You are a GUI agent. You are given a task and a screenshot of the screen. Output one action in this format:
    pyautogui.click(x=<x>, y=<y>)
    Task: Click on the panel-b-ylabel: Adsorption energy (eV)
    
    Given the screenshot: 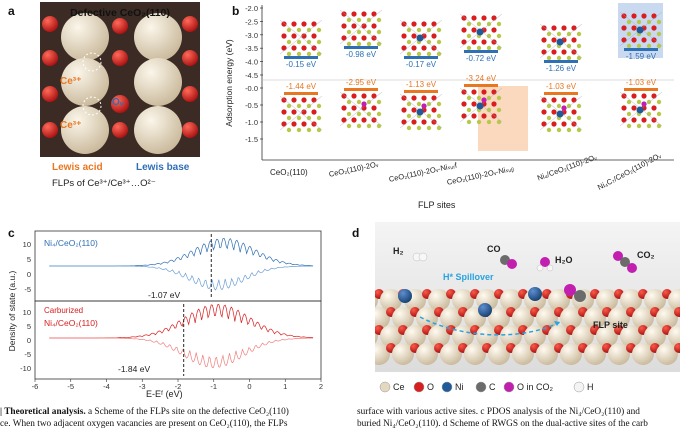 What is the action you would take?
    pyautogui.click(x=229, y=83)
    